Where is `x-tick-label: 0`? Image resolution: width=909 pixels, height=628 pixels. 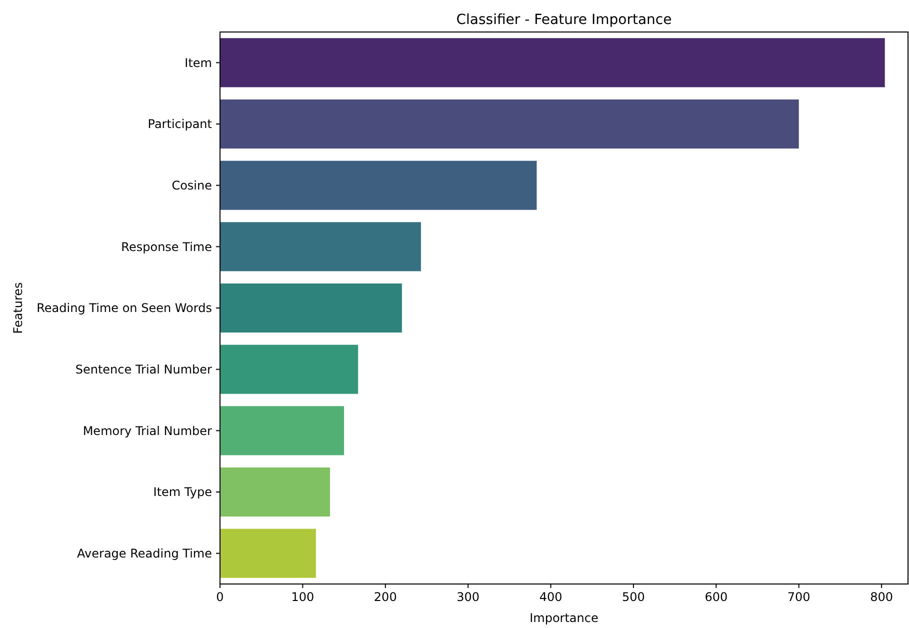
x-tick-label: 0 is located at coordinates (220, 597).